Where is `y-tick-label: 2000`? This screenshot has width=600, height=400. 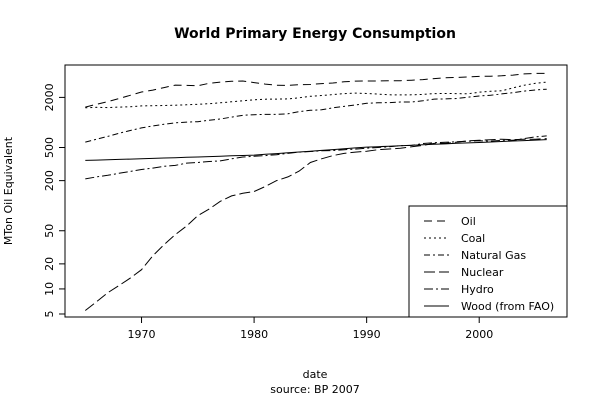
y-tick-label: 2000 is located at coordinates (49, 97).